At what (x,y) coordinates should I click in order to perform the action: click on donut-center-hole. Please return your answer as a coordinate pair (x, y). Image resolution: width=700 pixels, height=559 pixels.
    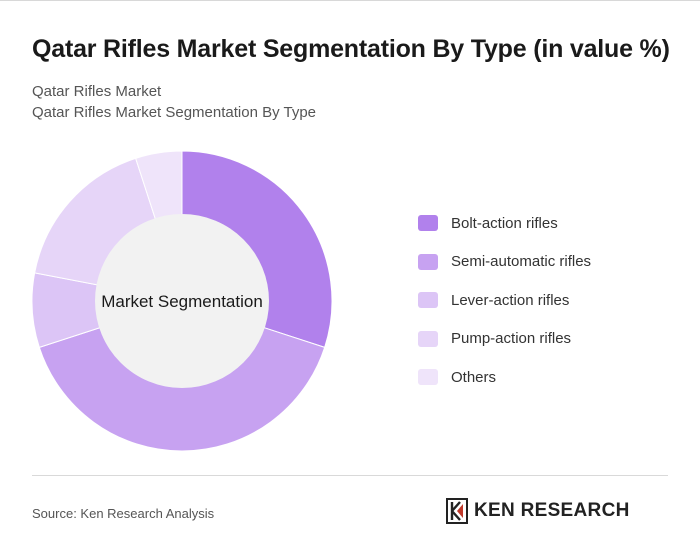
    Looking at the image, I should click on (182, 301).